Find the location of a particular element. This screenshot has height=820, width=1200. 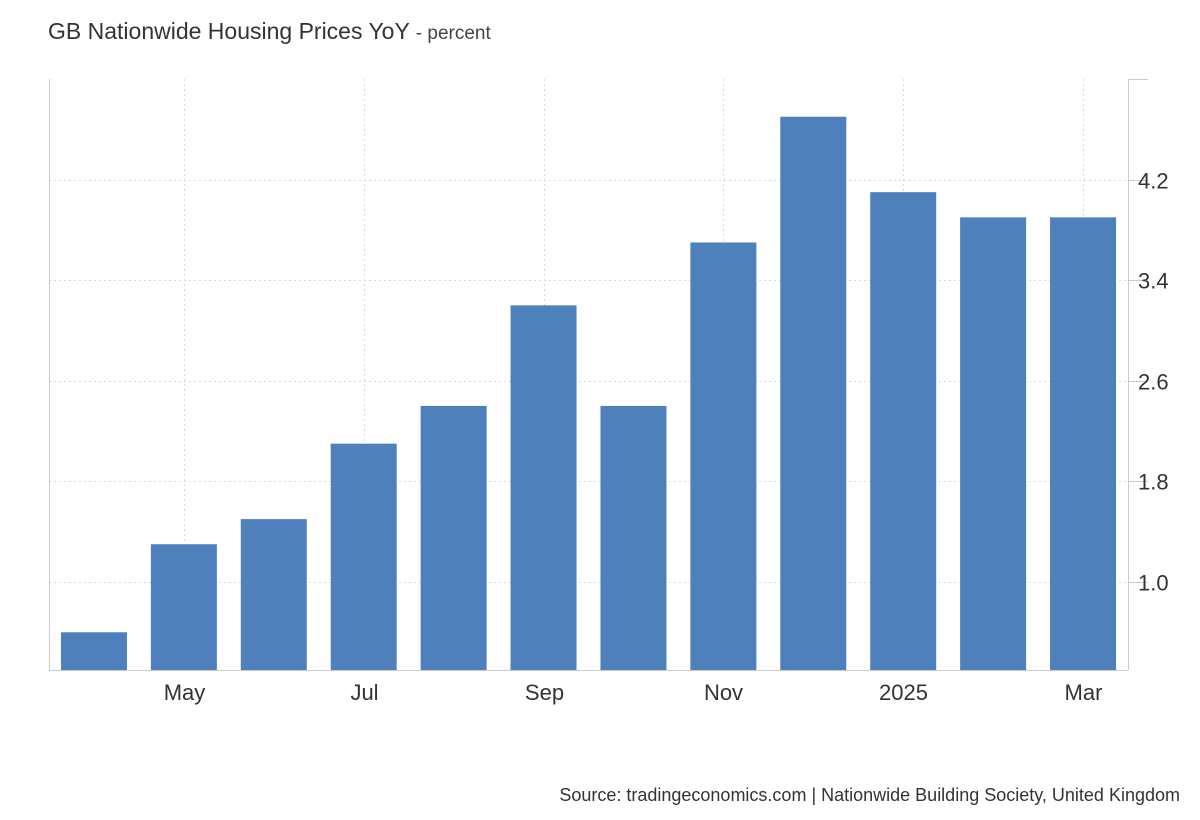

y-tick-label: 2.6 is located at coordinates (1153, 382).